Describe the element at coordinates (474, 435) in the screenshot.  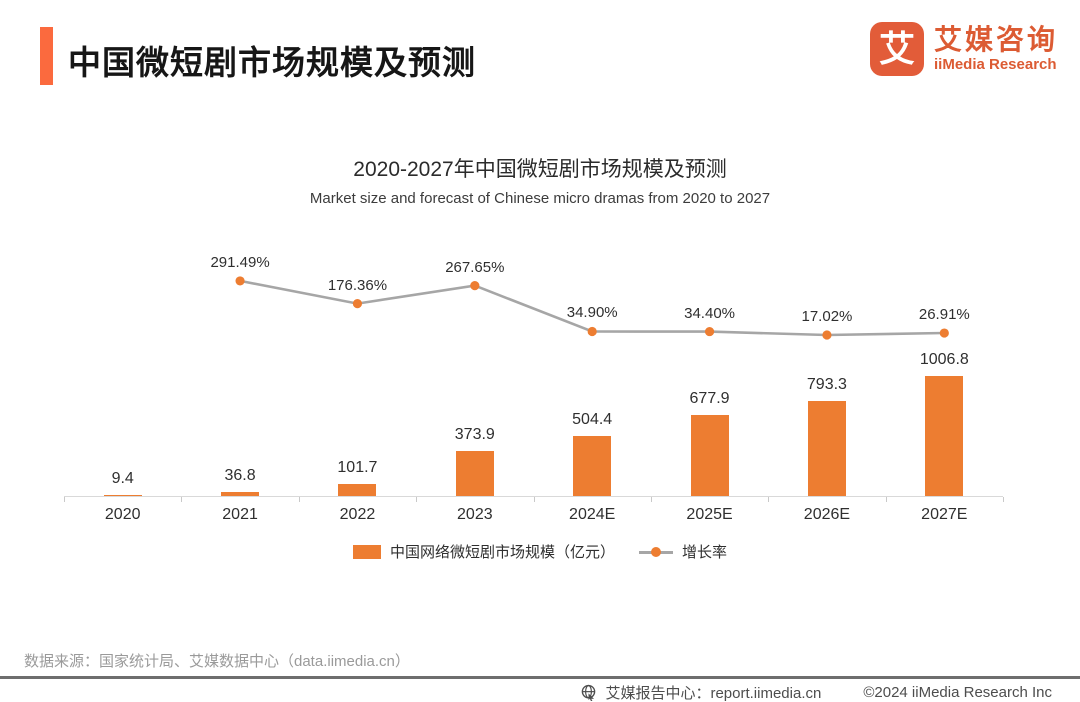
I see `bar-value-label-2023: 373.9` at that location.